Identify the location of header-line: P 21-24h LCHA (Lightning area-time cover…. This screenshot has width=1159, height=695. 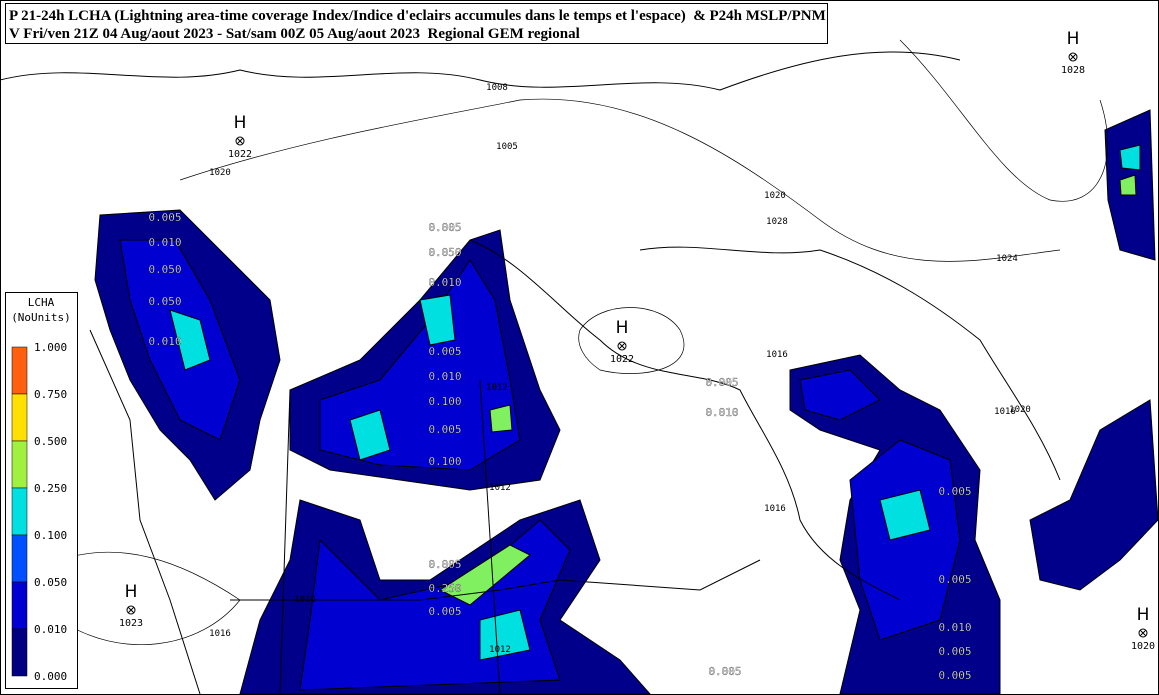
(417, 16).